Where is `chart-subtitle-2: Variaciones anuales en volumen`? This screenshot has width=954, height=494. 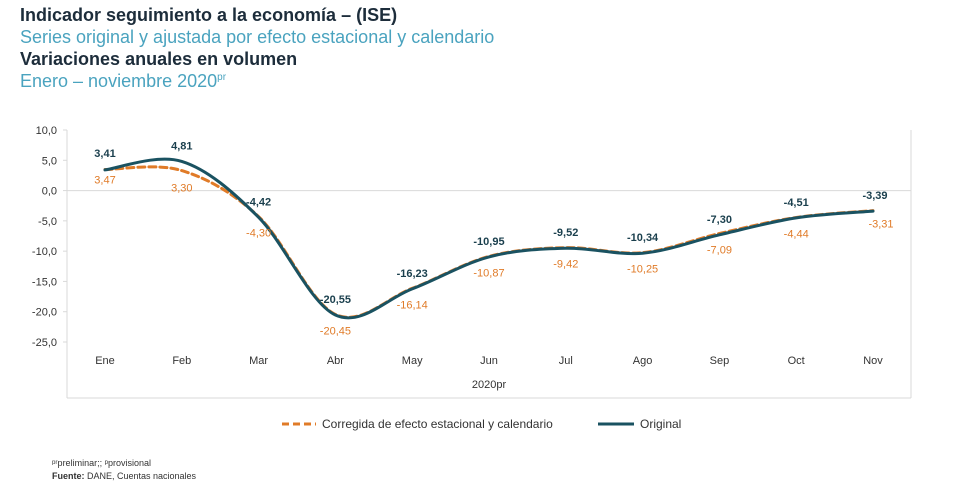
chart-subtitle-2: Variaciones anuales en volumen is located at coordinates (159, 59).